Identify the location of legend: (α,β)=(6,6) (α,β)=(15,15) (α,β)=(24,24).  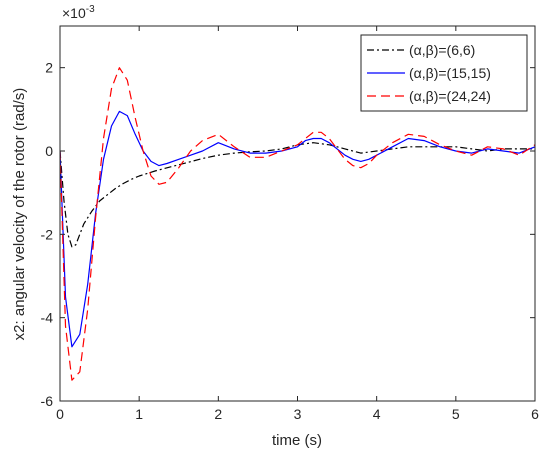
(444, 73).